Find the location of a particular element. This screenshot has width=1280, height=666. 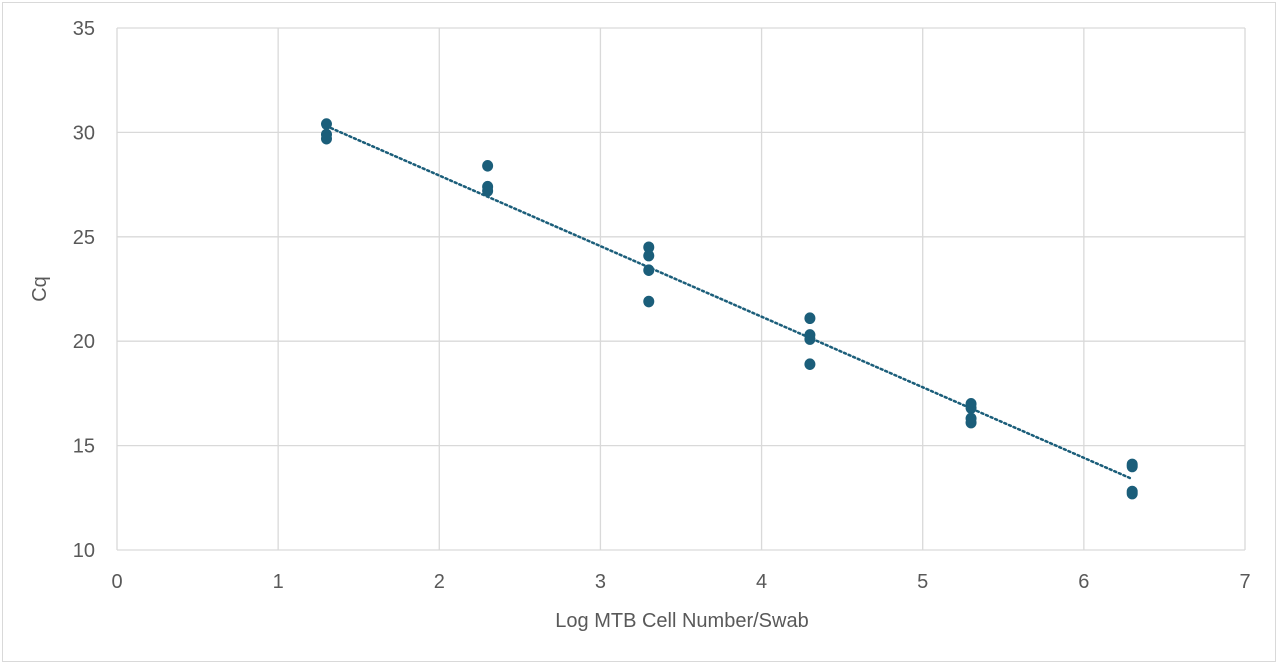

x-tick-labels: 0 1 2 3 4 5 6 7 is located at coordinates (680, 582).